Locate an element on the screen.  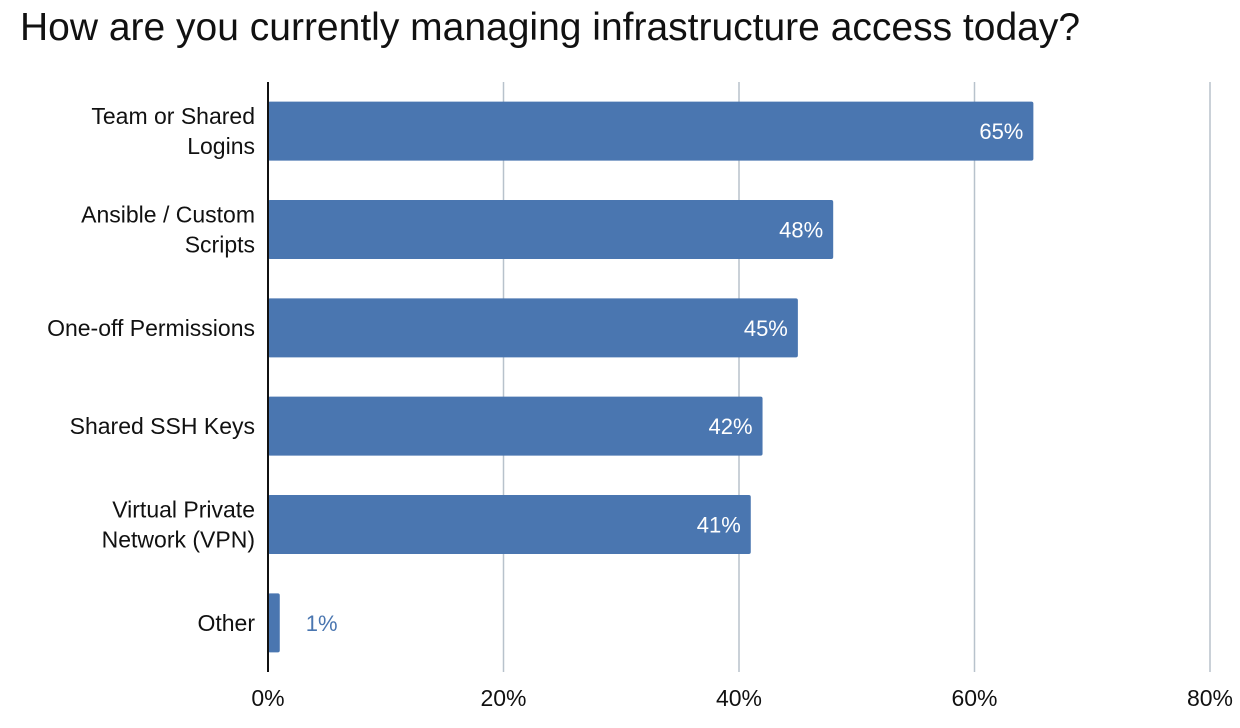
value-label: 65% is located at coordinates (1001, 131).